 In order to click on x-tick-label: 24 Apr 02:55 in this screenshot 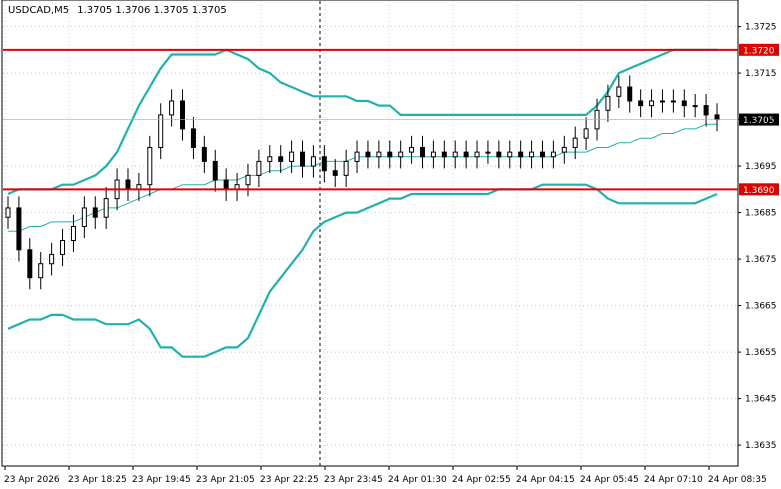, I will do `click(481, 480)`.